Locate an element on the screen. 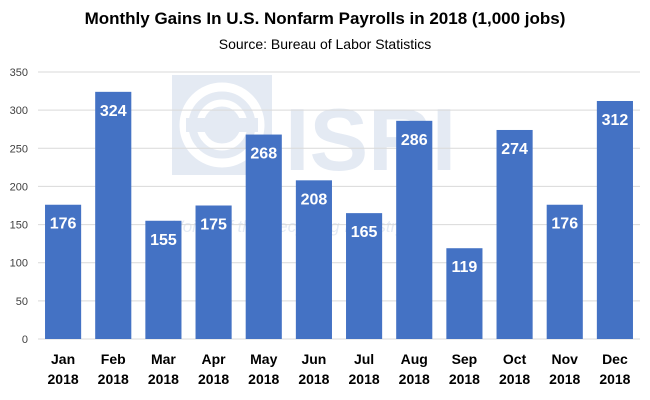  x-tick-label: Nov is located at coordinates (565, 359).